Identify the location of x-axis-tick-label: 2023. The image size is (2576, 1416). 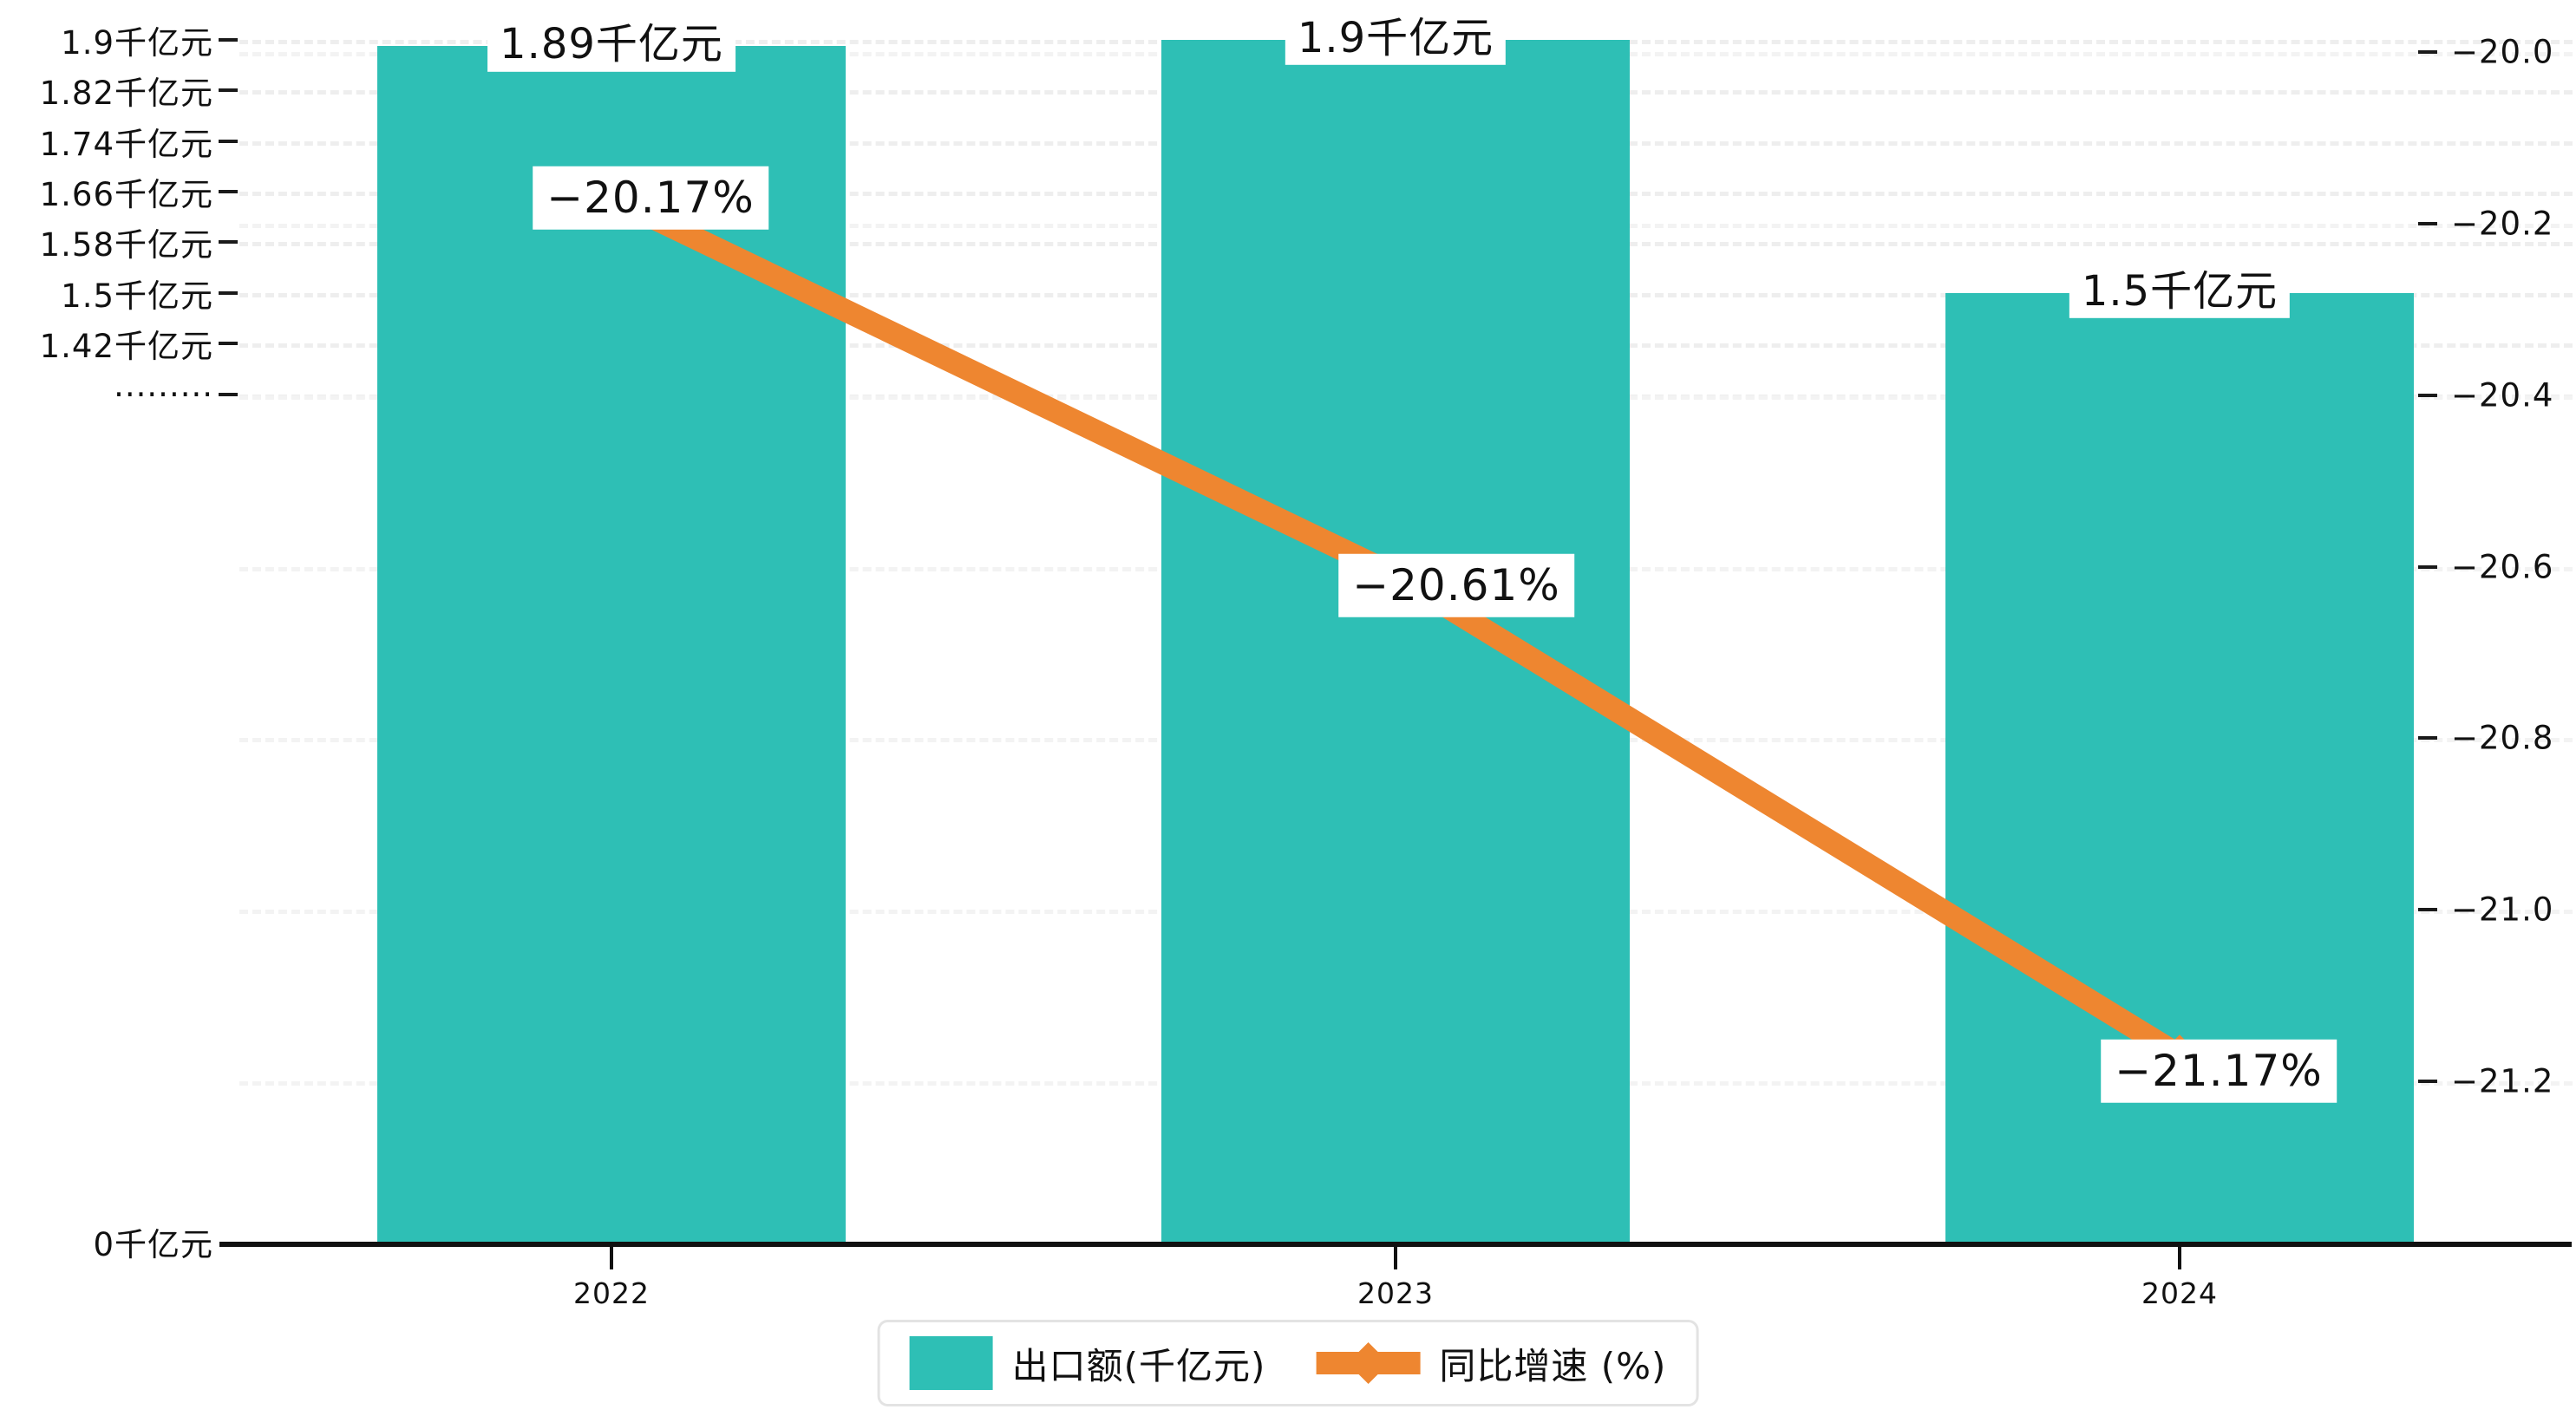
(1395, 1293).